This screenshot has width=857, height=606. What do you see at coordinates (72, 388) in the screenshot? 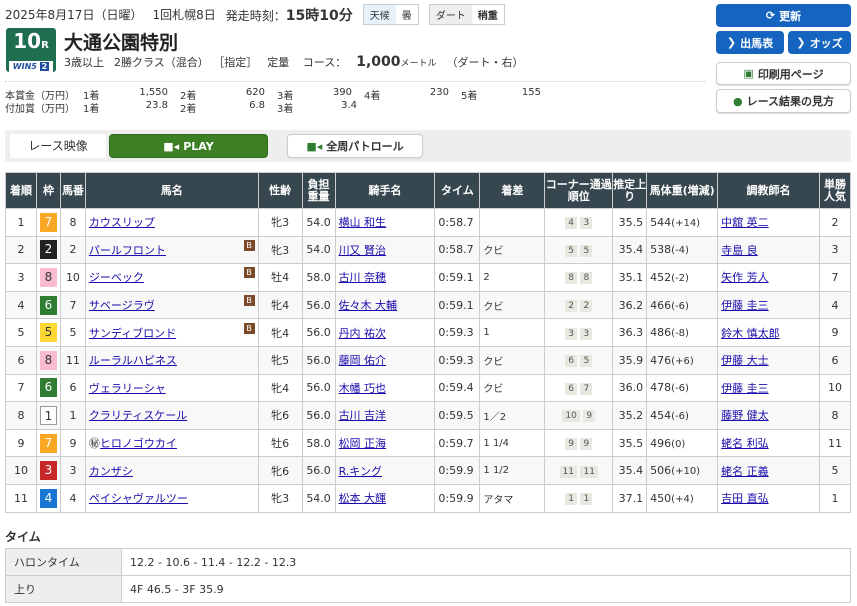
I see `horse-number: 6` at bounding box center [72, 388].